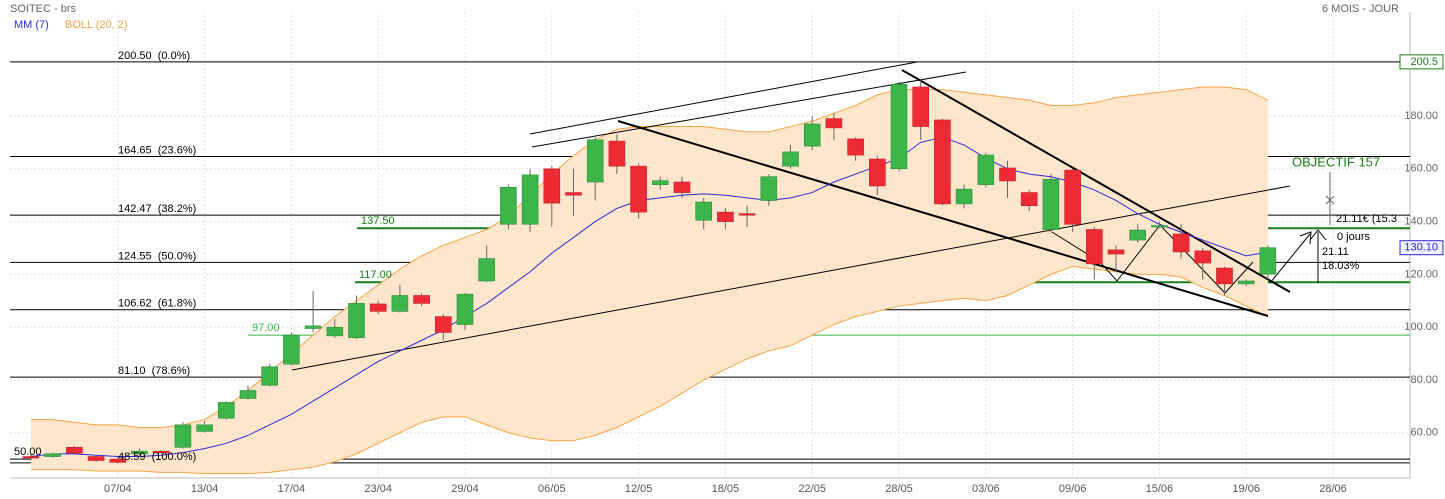  Describe the element at coordinates (205, 489) in the screenshot. I see `x-tick-label: 13/04` at that location.